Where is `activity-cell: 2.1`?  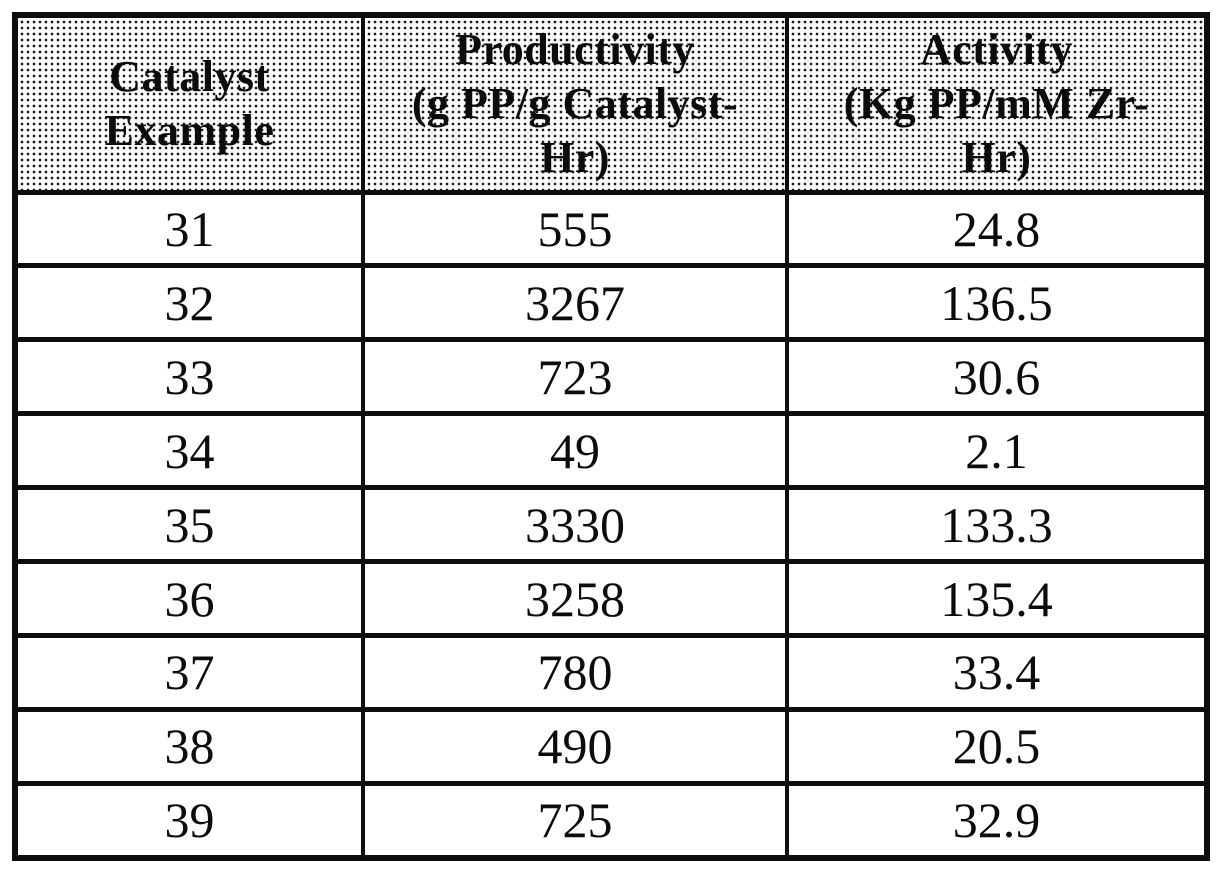
activity-cell: 2.1 is located at coordinates (997, 451).